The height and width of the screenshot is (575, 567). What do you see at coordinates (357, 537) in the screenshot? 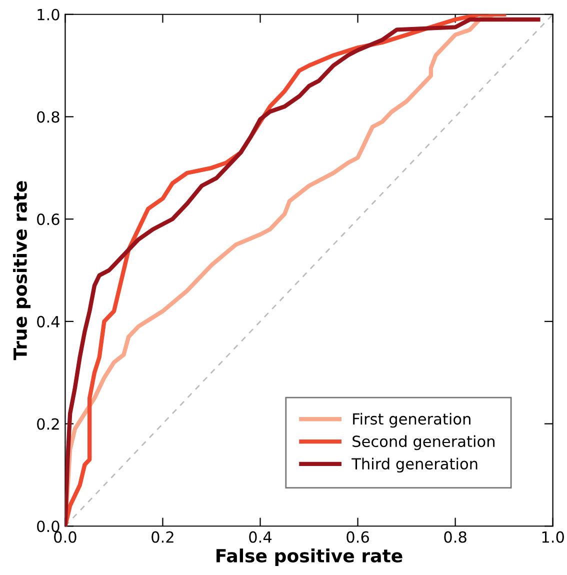
I see `x-tick-label: 0.6` at bounding box center [357, 537].